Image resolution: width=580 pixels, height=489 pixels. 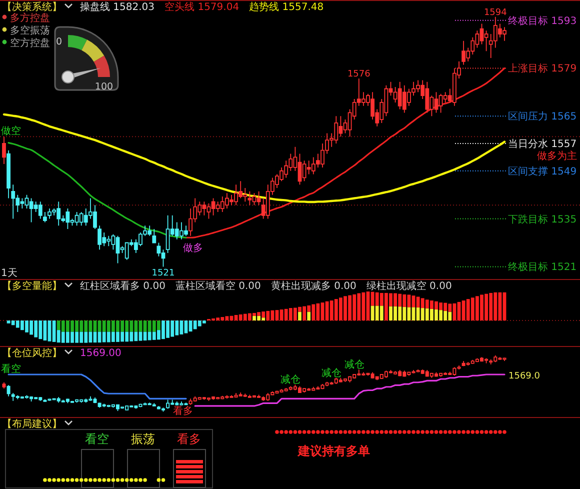 What do you see at coordinates (32, 286) in the screenshot?
I see `chart-title: 【多空量能】` at bounding box center [32, 286].